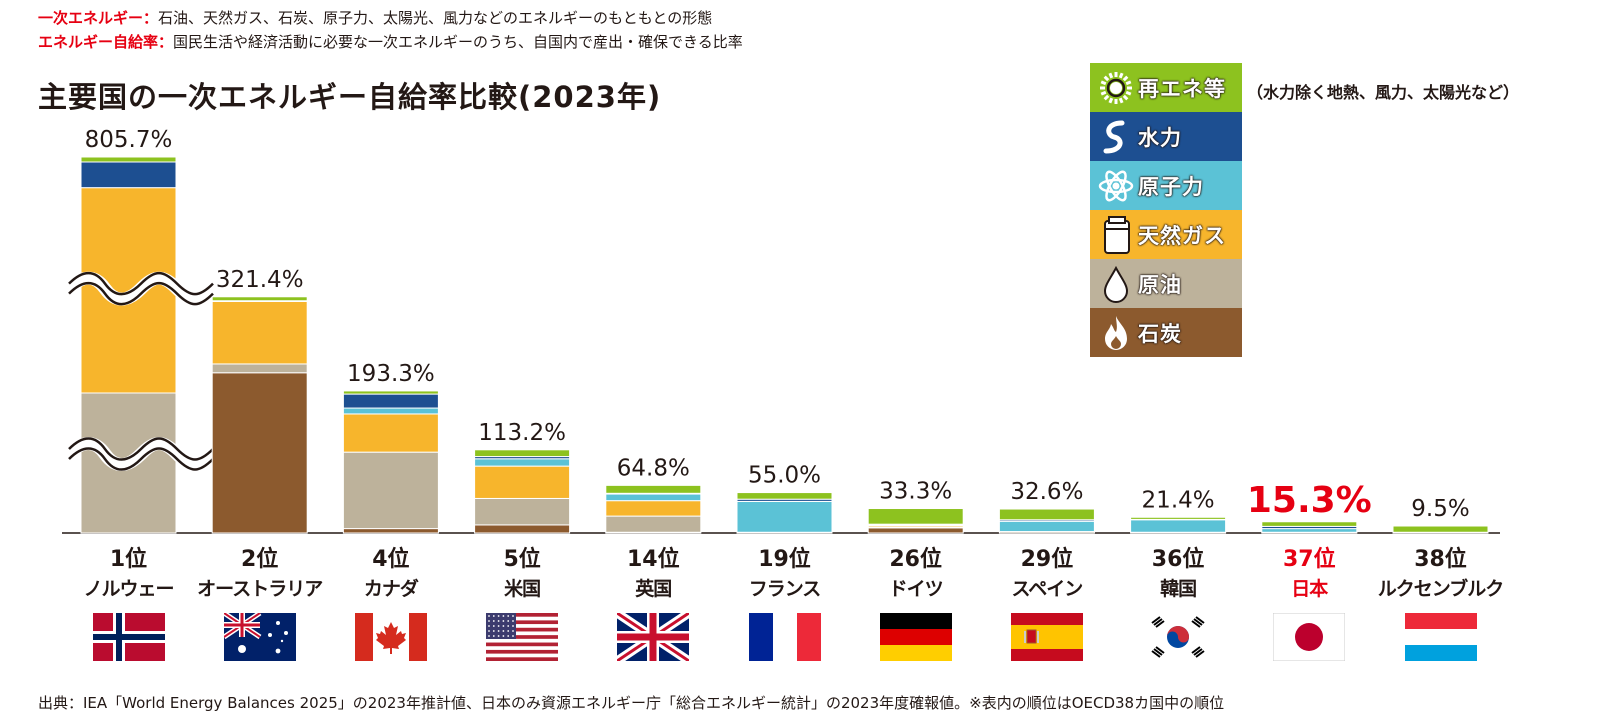  What do you see at coordinates (1047, 559) in the screenshot?
I see `rank-label: 29位` at bounding box center [1047, 559].